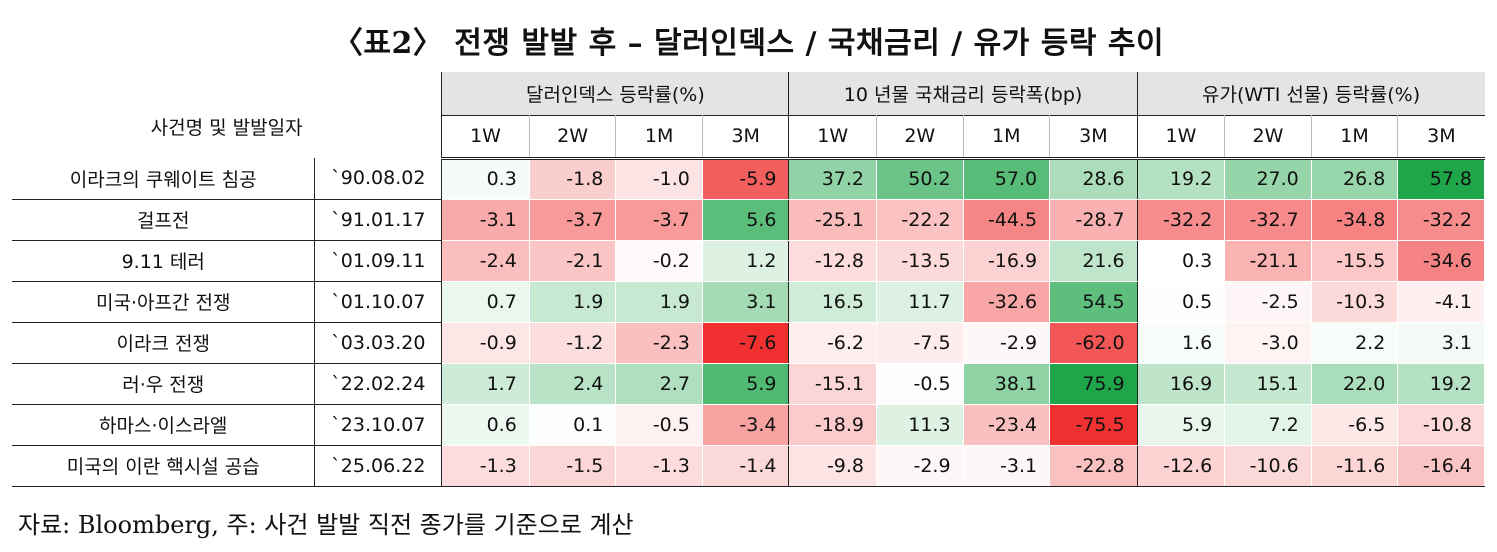  Describe the element at coordinates (833, 425) in the screenshot. I see `value-cell: -18.9` at that location.